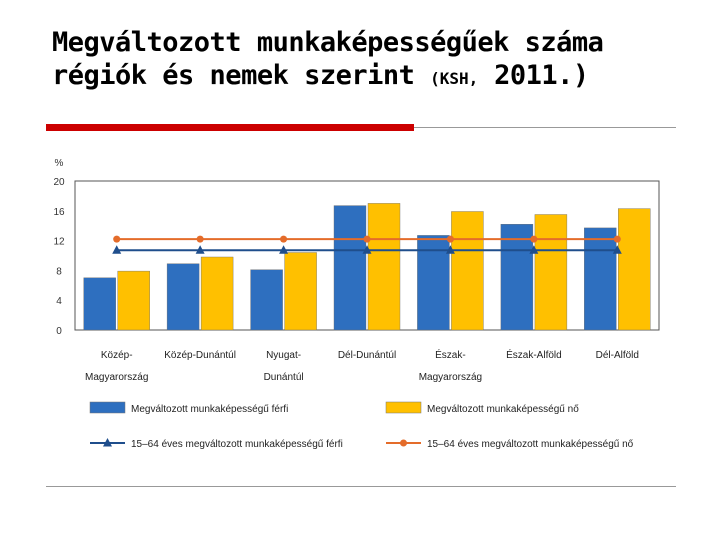 The height and width of the screenshot is (540, 720). I want to click on title-accent-bar, so click(230, 127).